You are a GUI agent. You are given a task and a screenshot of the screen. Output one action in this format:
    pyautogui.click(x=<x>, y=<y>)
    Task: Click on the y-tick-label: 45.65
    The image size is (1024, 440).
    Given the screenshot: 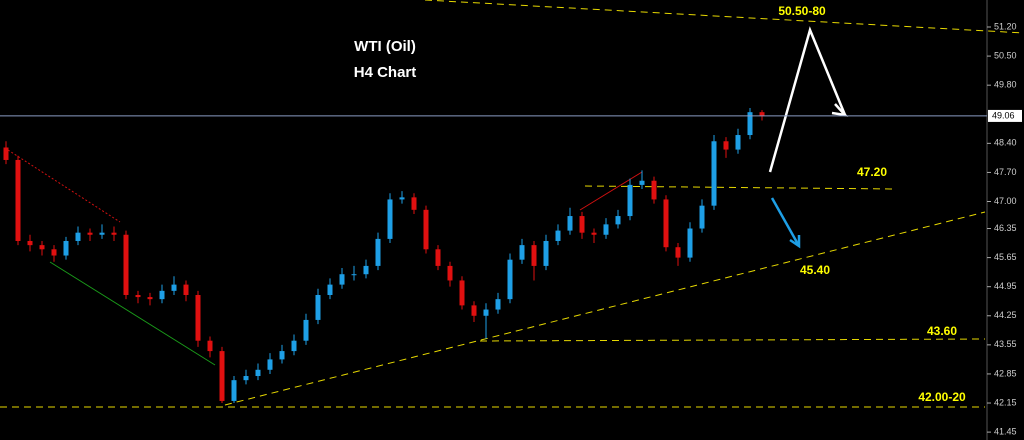 What is the action you would take?
    pyautogui.click(x=1005, y=257)
    